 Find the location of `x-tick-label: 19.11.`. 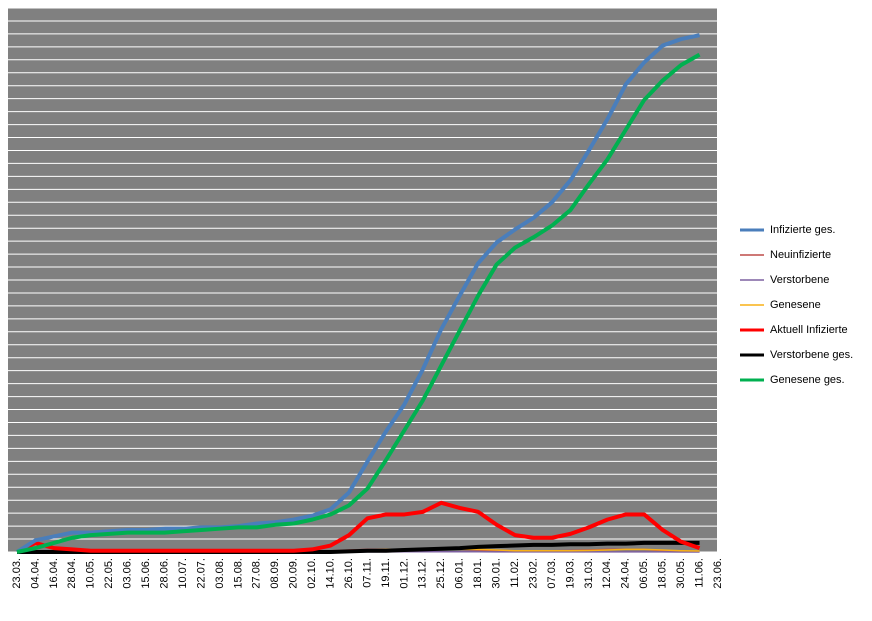

x-tick-label: 19.11. is located at coordinates (386, 573).